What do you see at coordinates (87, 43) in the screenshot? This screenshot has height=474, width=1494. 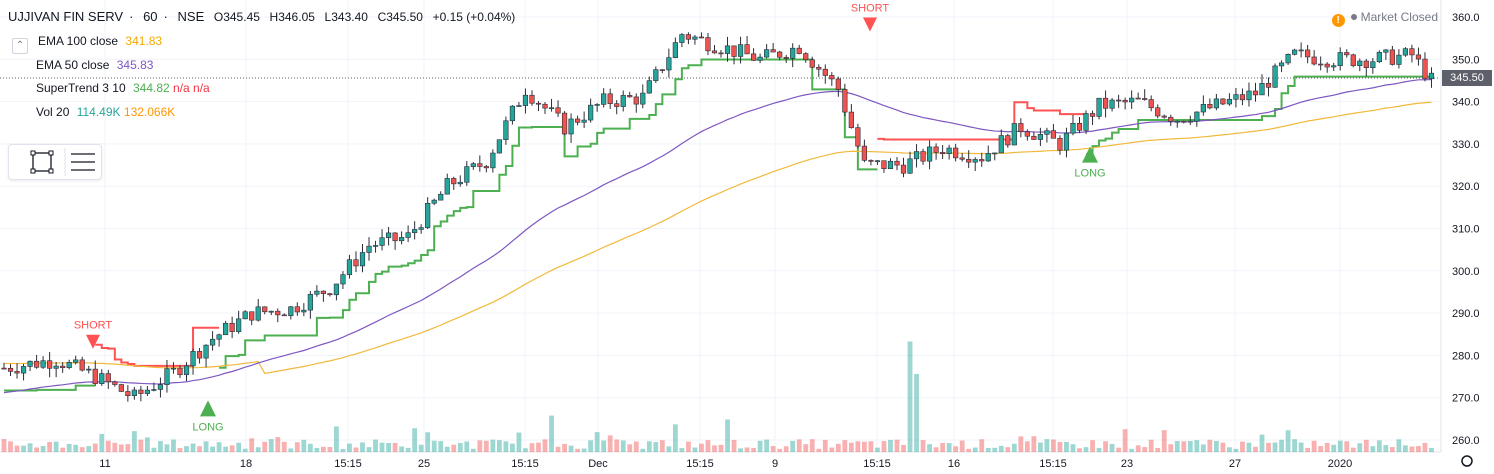 I see `legend-ema100: ⌃ EMA 100 close 341.83` at bounding box center [87, 43].